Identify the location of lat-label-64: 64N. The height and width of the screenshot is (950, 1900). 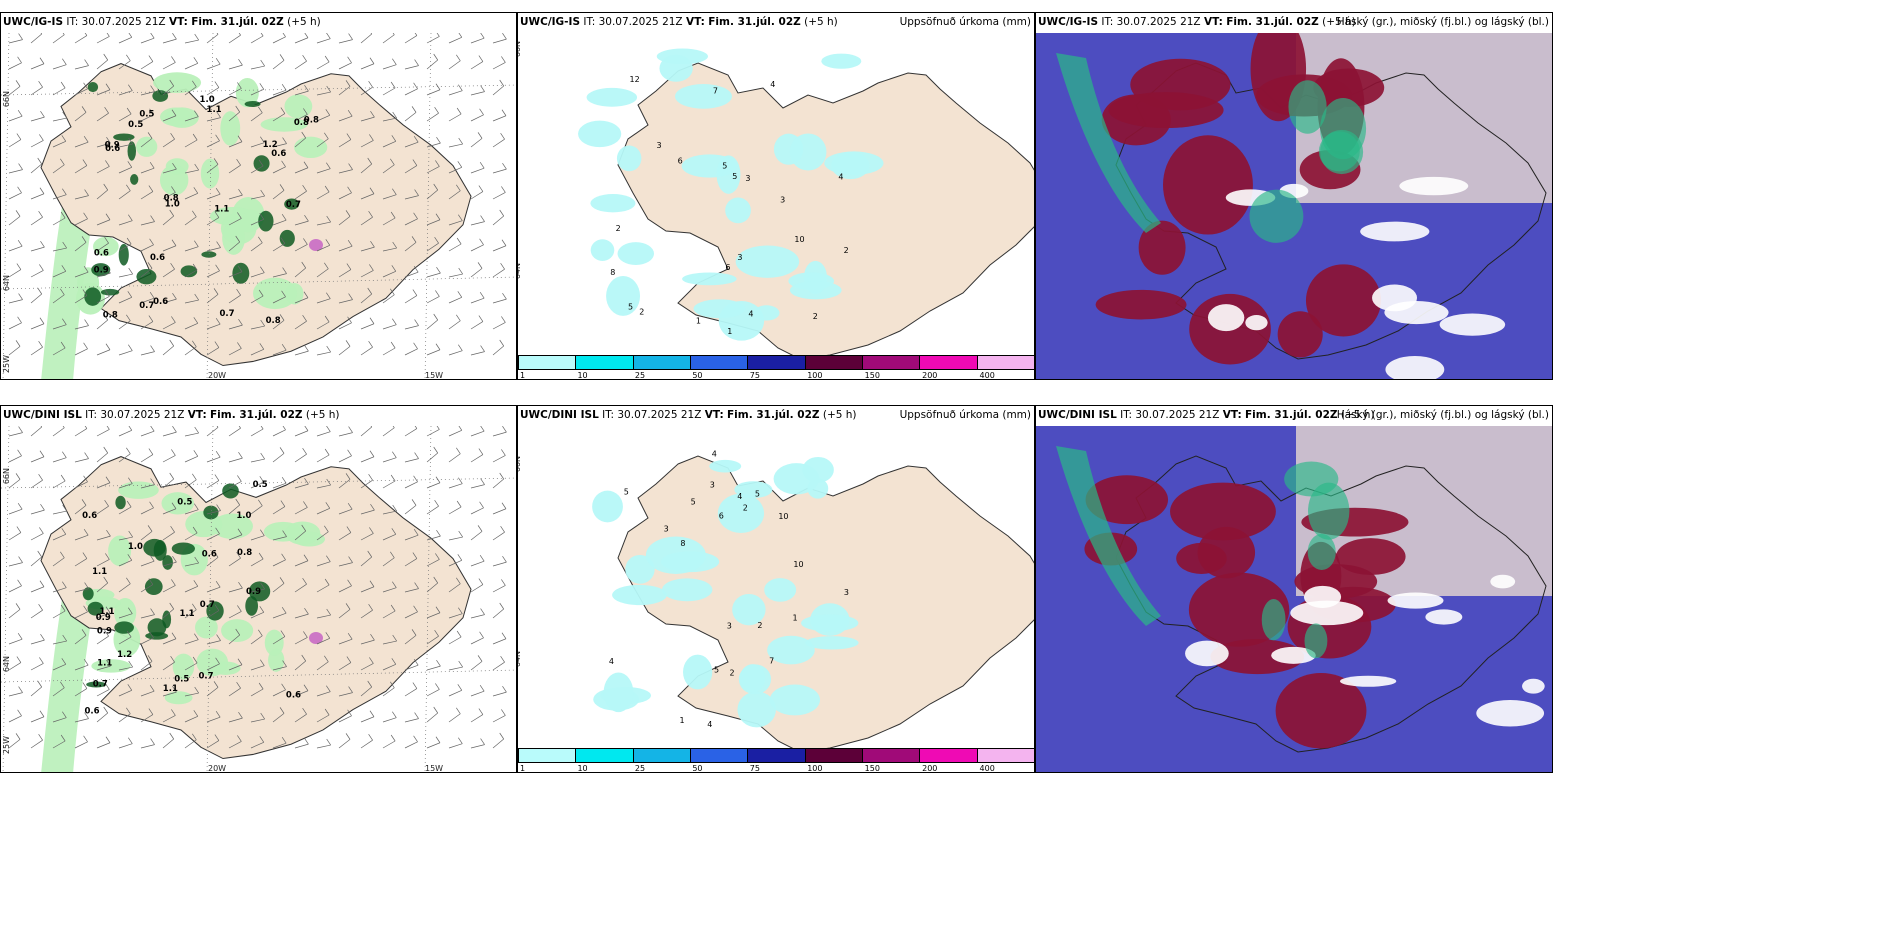
(519, 659).